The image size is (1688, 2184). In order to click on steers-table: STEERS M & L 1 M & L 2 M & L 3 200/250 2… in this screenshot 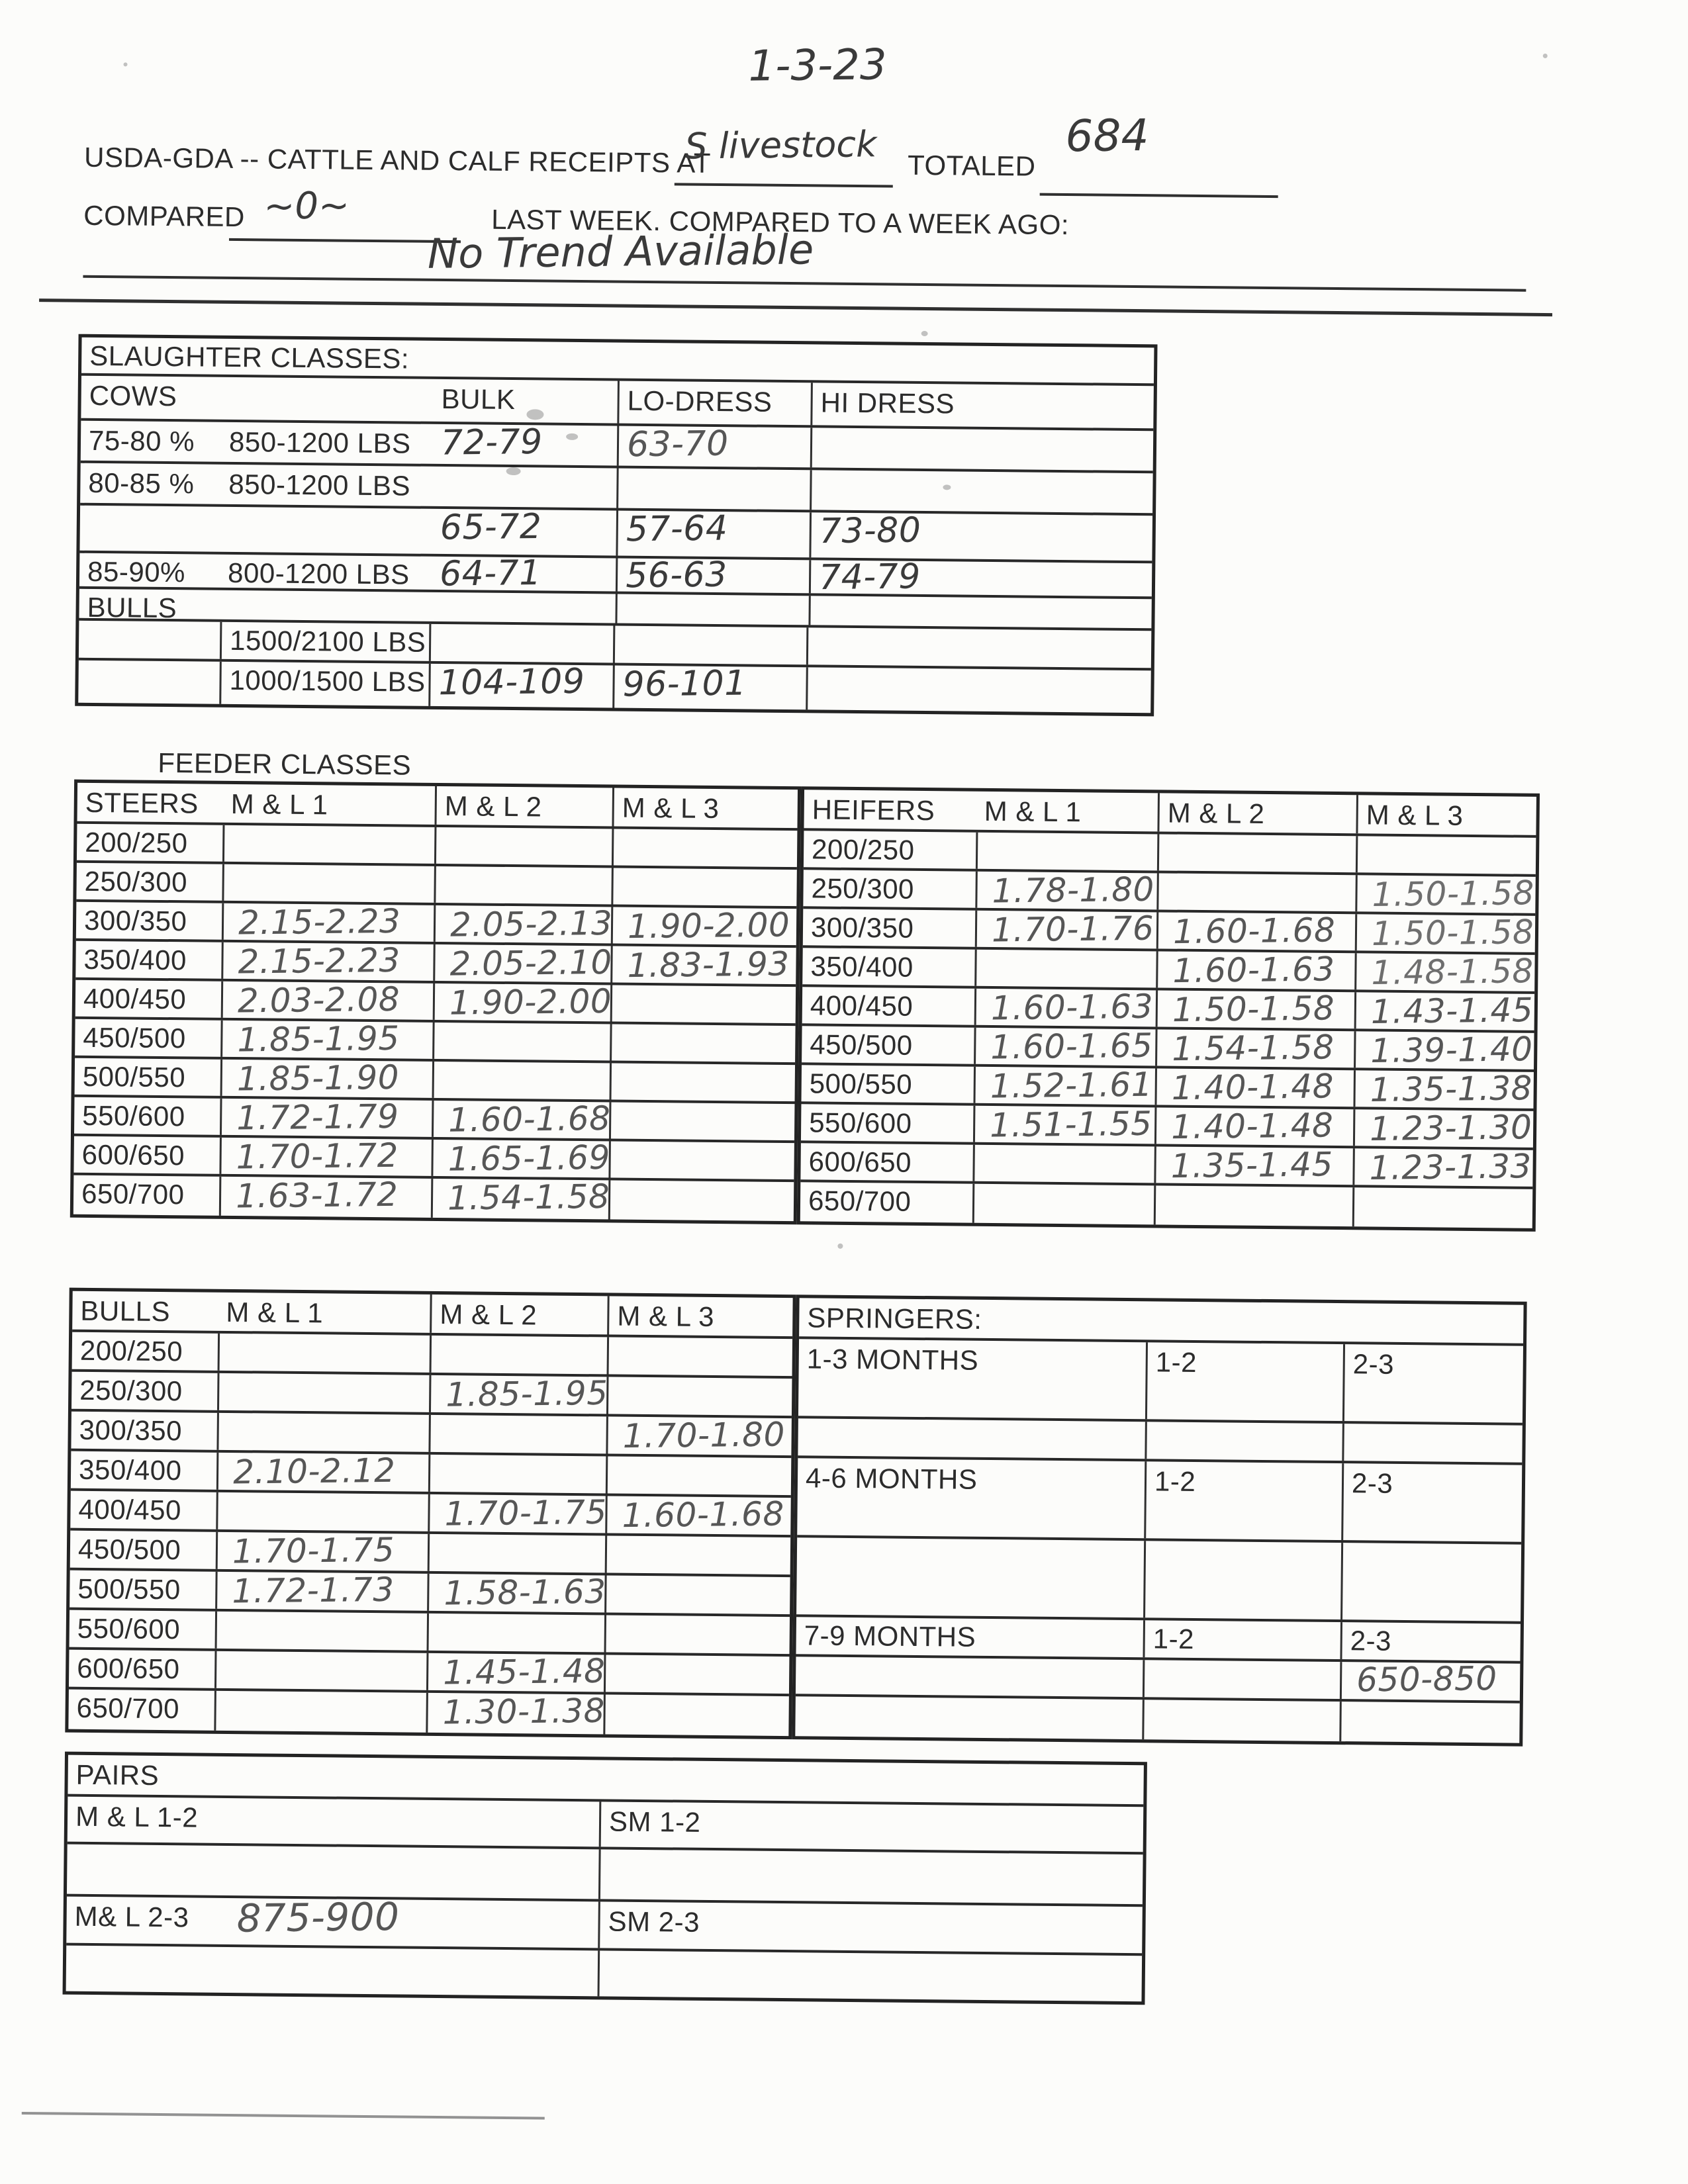, I will do `click(436, 1002)`.